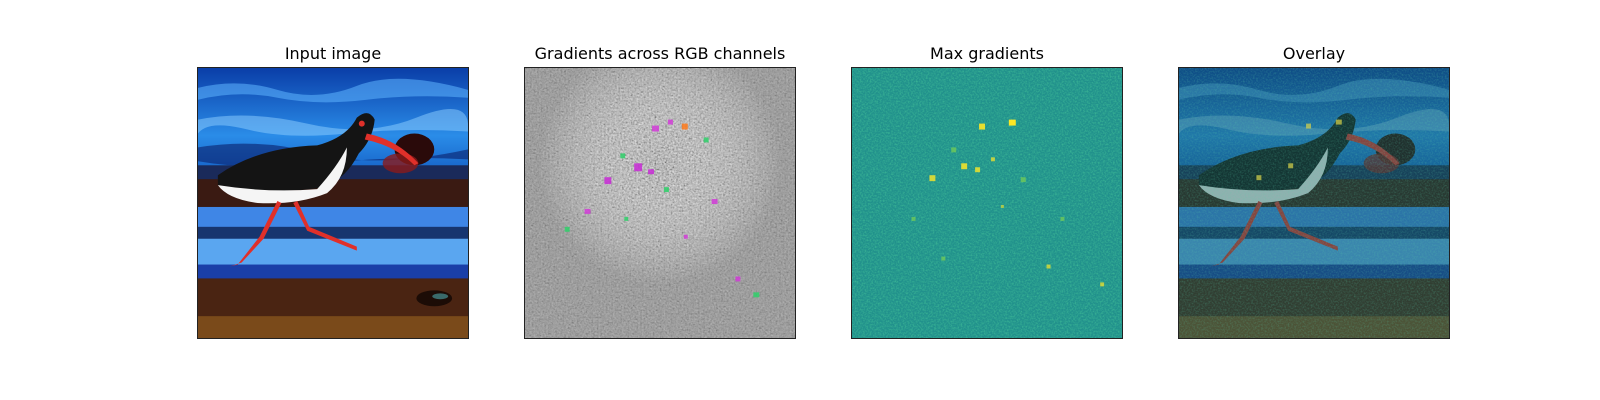 Image resolution: width=1600 pixels, height=400 pixels. What do you see at coordinates (333, 53) in the screenshot?
I see `panel-title: Input image` at bounding box center [333, 53].